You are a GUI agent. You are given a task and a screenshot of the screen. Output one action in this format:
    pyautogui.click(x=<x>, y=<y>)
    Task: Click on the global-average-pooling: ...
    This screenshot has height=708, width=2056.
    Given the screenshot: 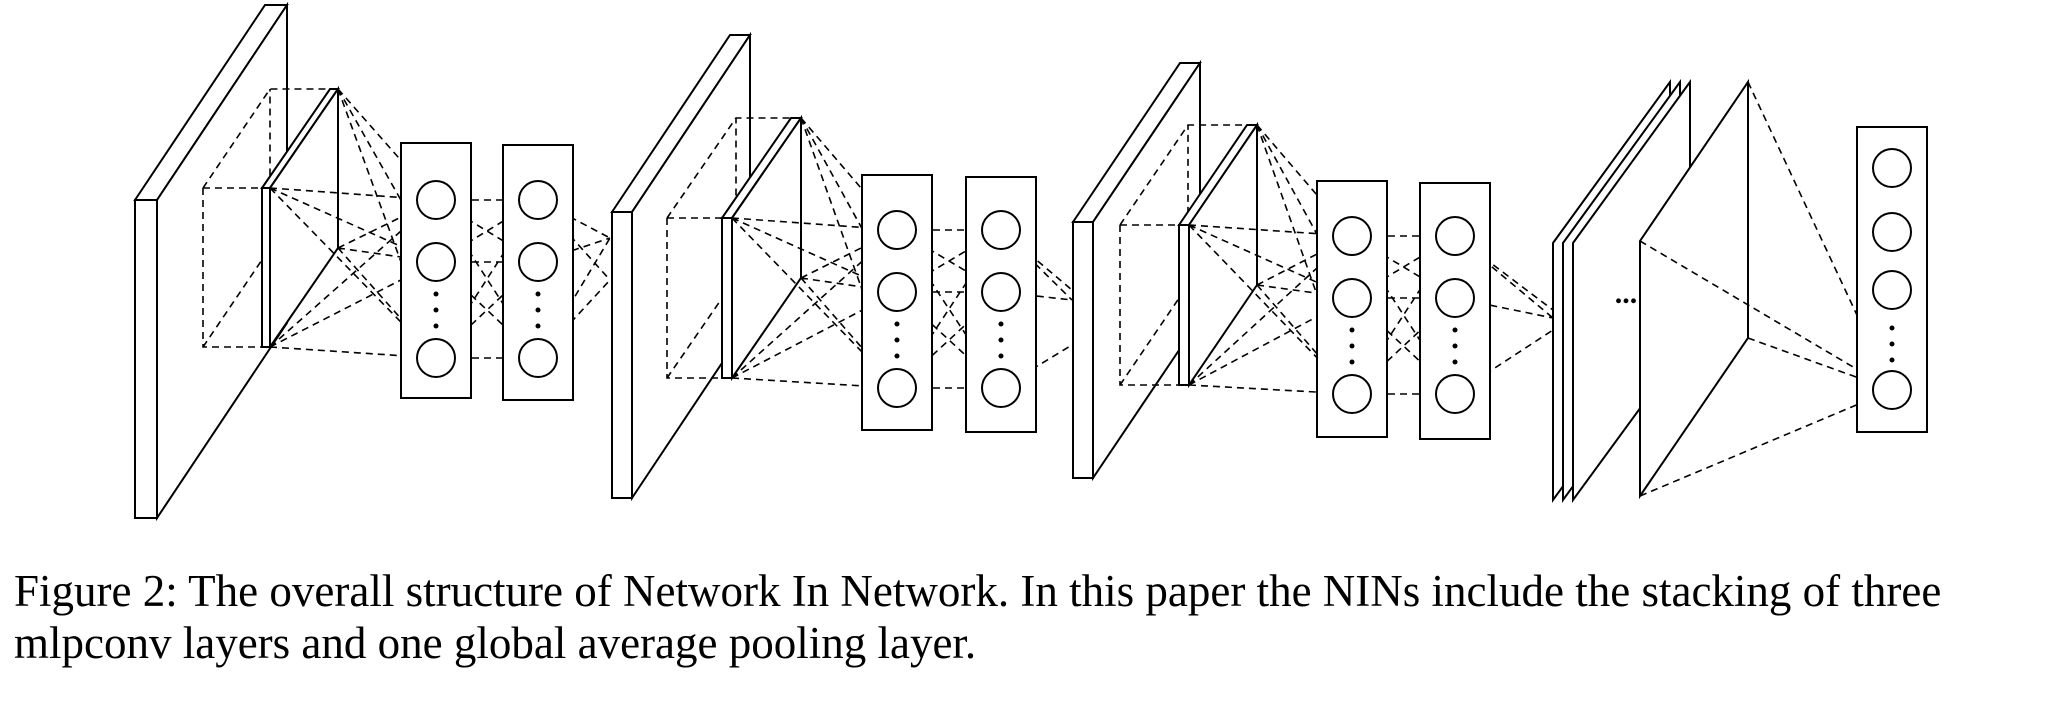 What is the action you would take?
    pyautogui.click(x=1740, y=291)
    